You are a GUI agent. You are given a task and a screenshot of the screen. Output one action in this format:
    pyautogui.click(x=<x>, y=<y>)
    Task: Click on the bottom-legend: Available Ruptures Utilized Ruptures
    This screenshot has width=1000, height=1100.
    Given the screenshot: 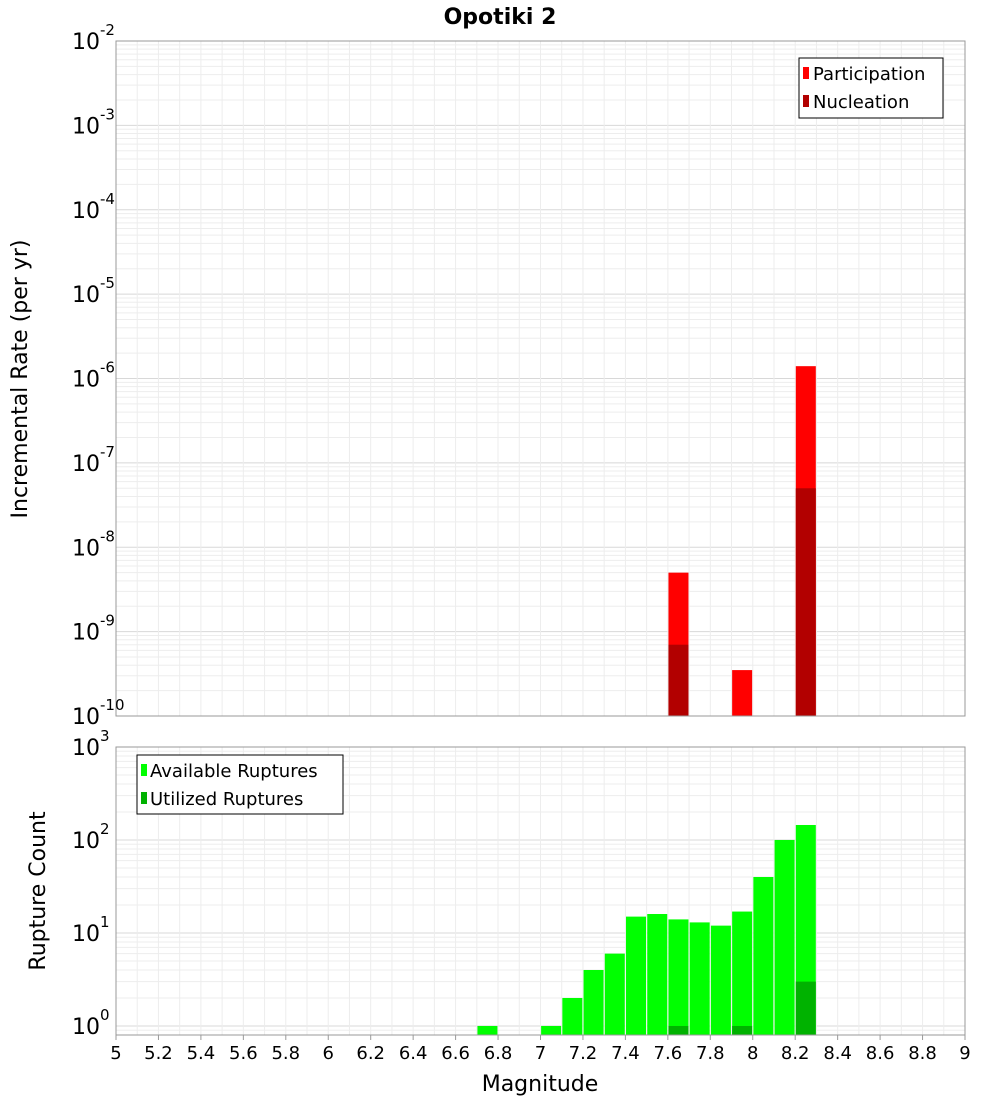 What is the action you would take?
    pyautogui.click(x=240, y=784)
    